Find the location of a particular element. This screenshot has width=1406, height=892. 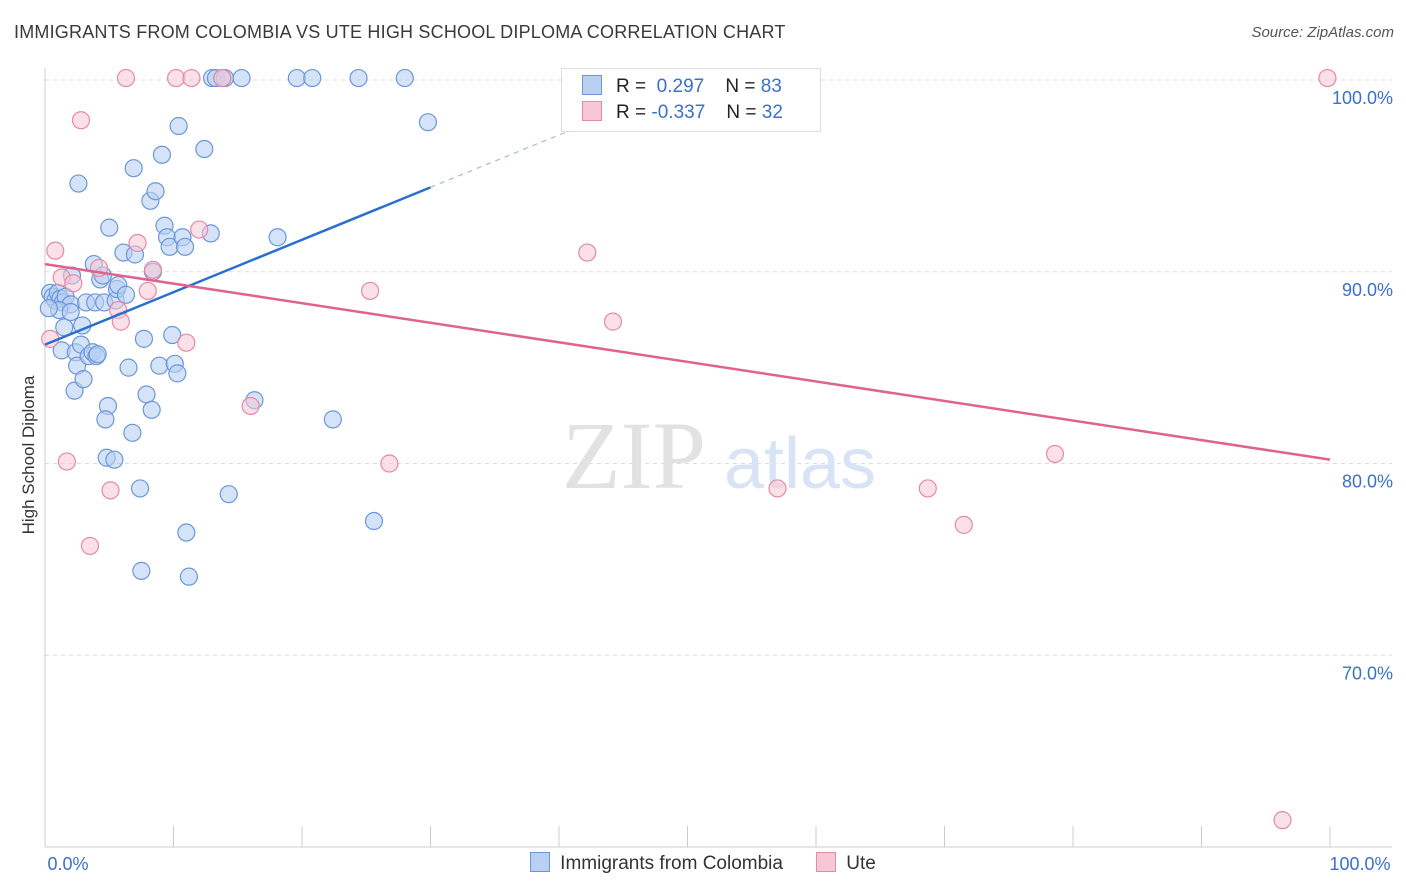

stats-row-colombia: R = 0.297 N = 83 is located at coordinates (682, 88).